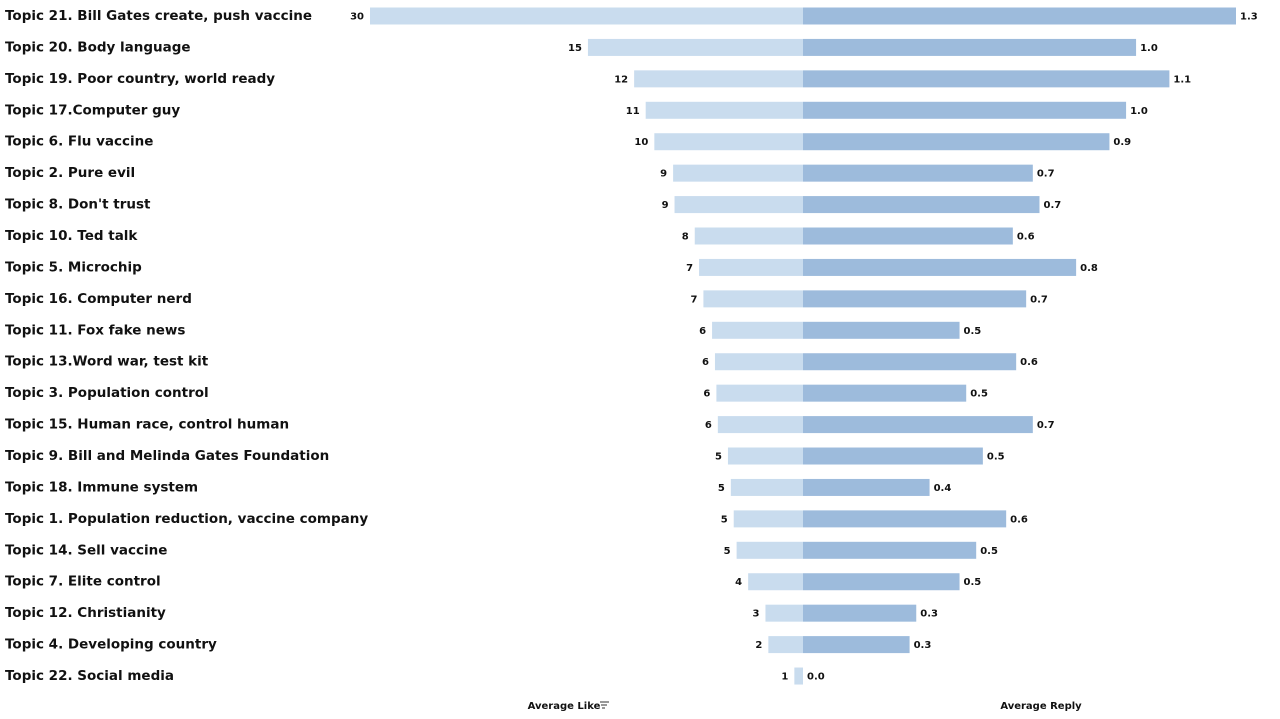  I want to click on category-label: Topic 3. Population control, so click(107, 393).